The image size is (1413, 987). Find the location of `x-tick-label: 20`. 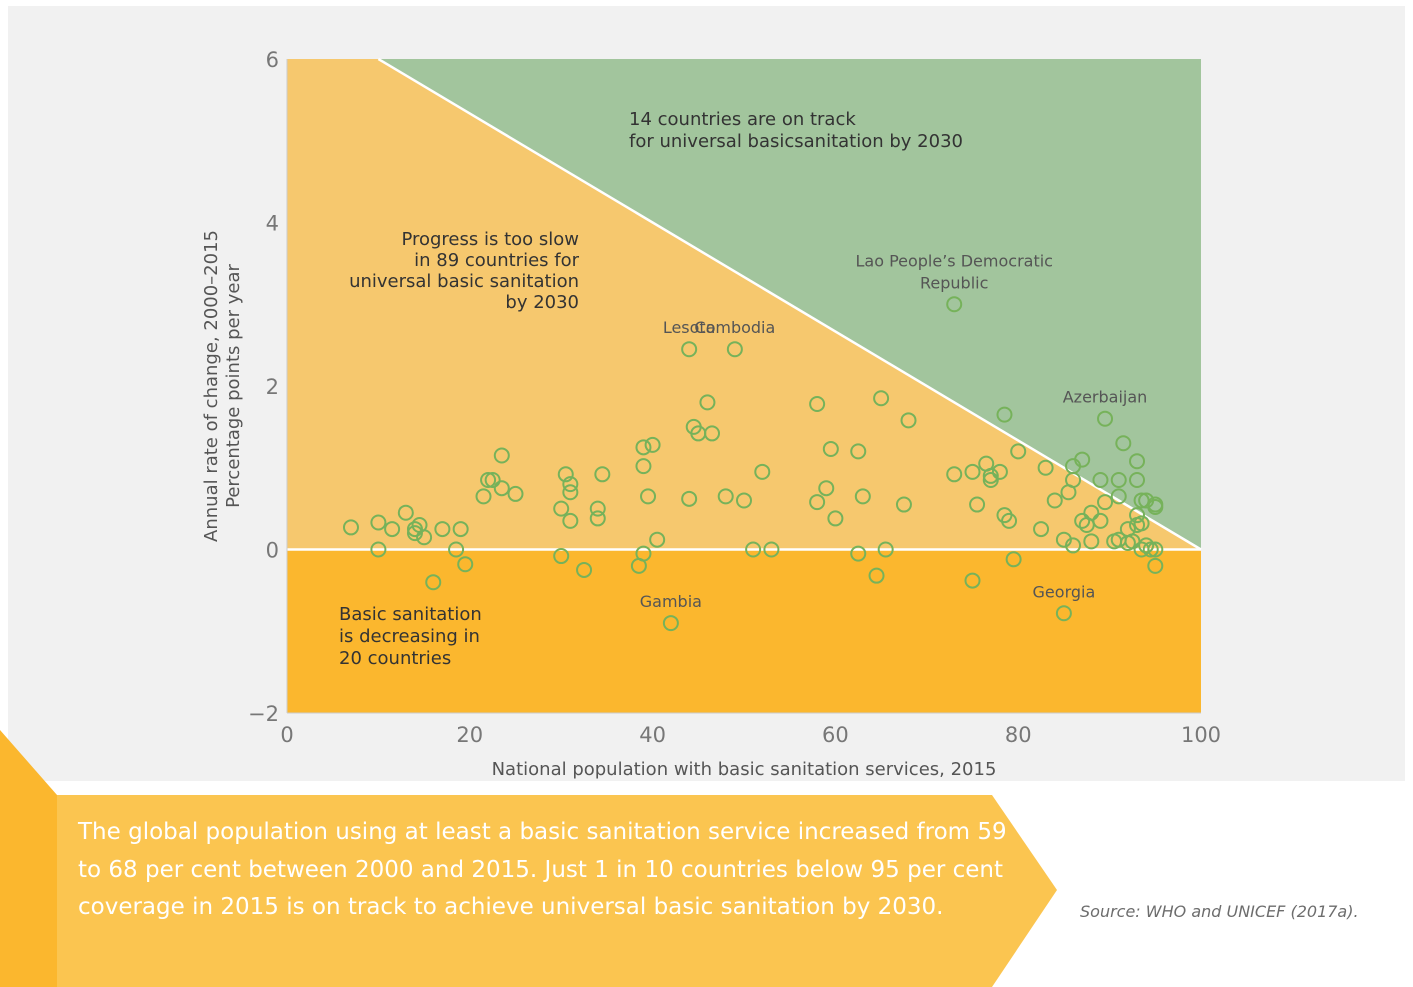

x-tick-label: 20 is located at coordinates (469, 735).